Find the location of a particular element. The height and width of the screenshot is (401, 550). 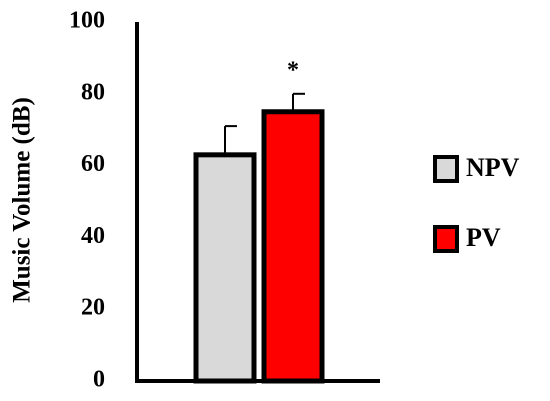

y-tick-label: 60 is located at coordinates (93, 164).